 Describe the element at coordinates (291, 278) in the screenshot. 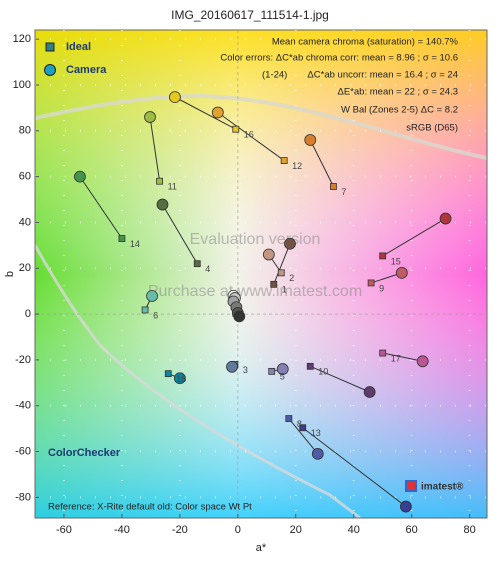

I see `patch-label: 2` at that location.